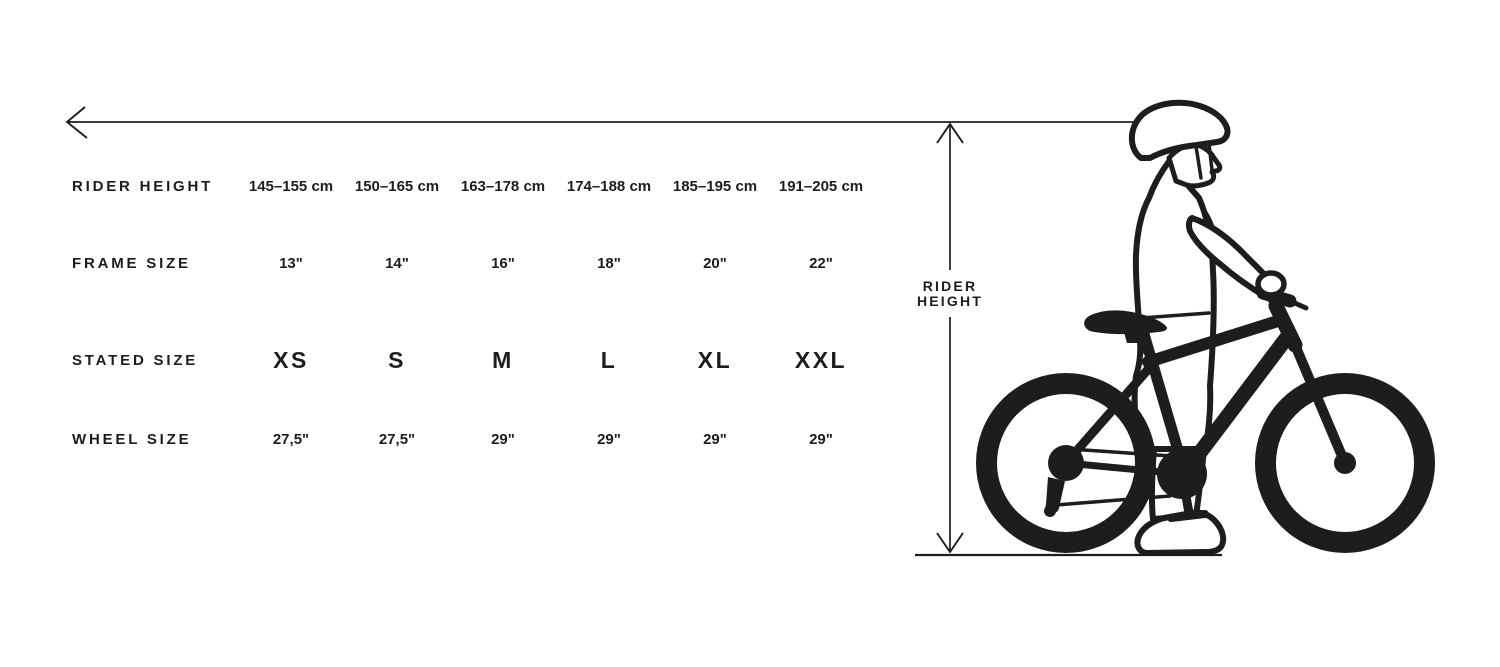 This screenshot has width=1500, height=667. What do you see at coordinates (1126, 322) in the screenshot?
I see `bike-saddle` at bounding box center [1126, 322].